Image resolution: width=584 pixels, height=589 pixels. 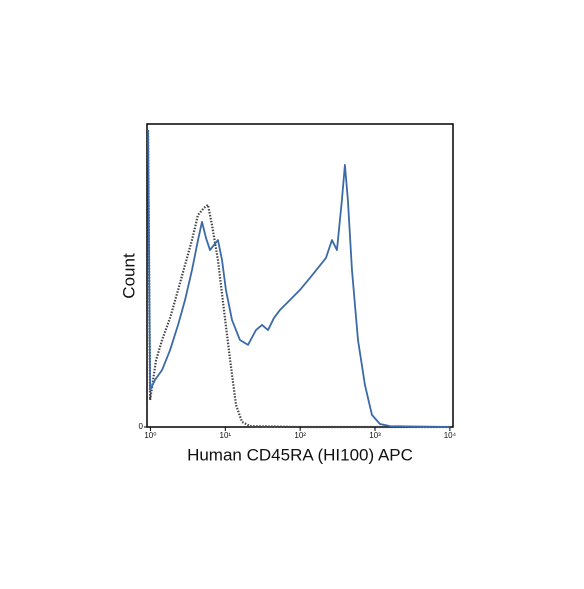 What do you see at coordinates (128, 276) in the screenshot?
I see `y-axis-label: Count` at bounding box center [128, 276].